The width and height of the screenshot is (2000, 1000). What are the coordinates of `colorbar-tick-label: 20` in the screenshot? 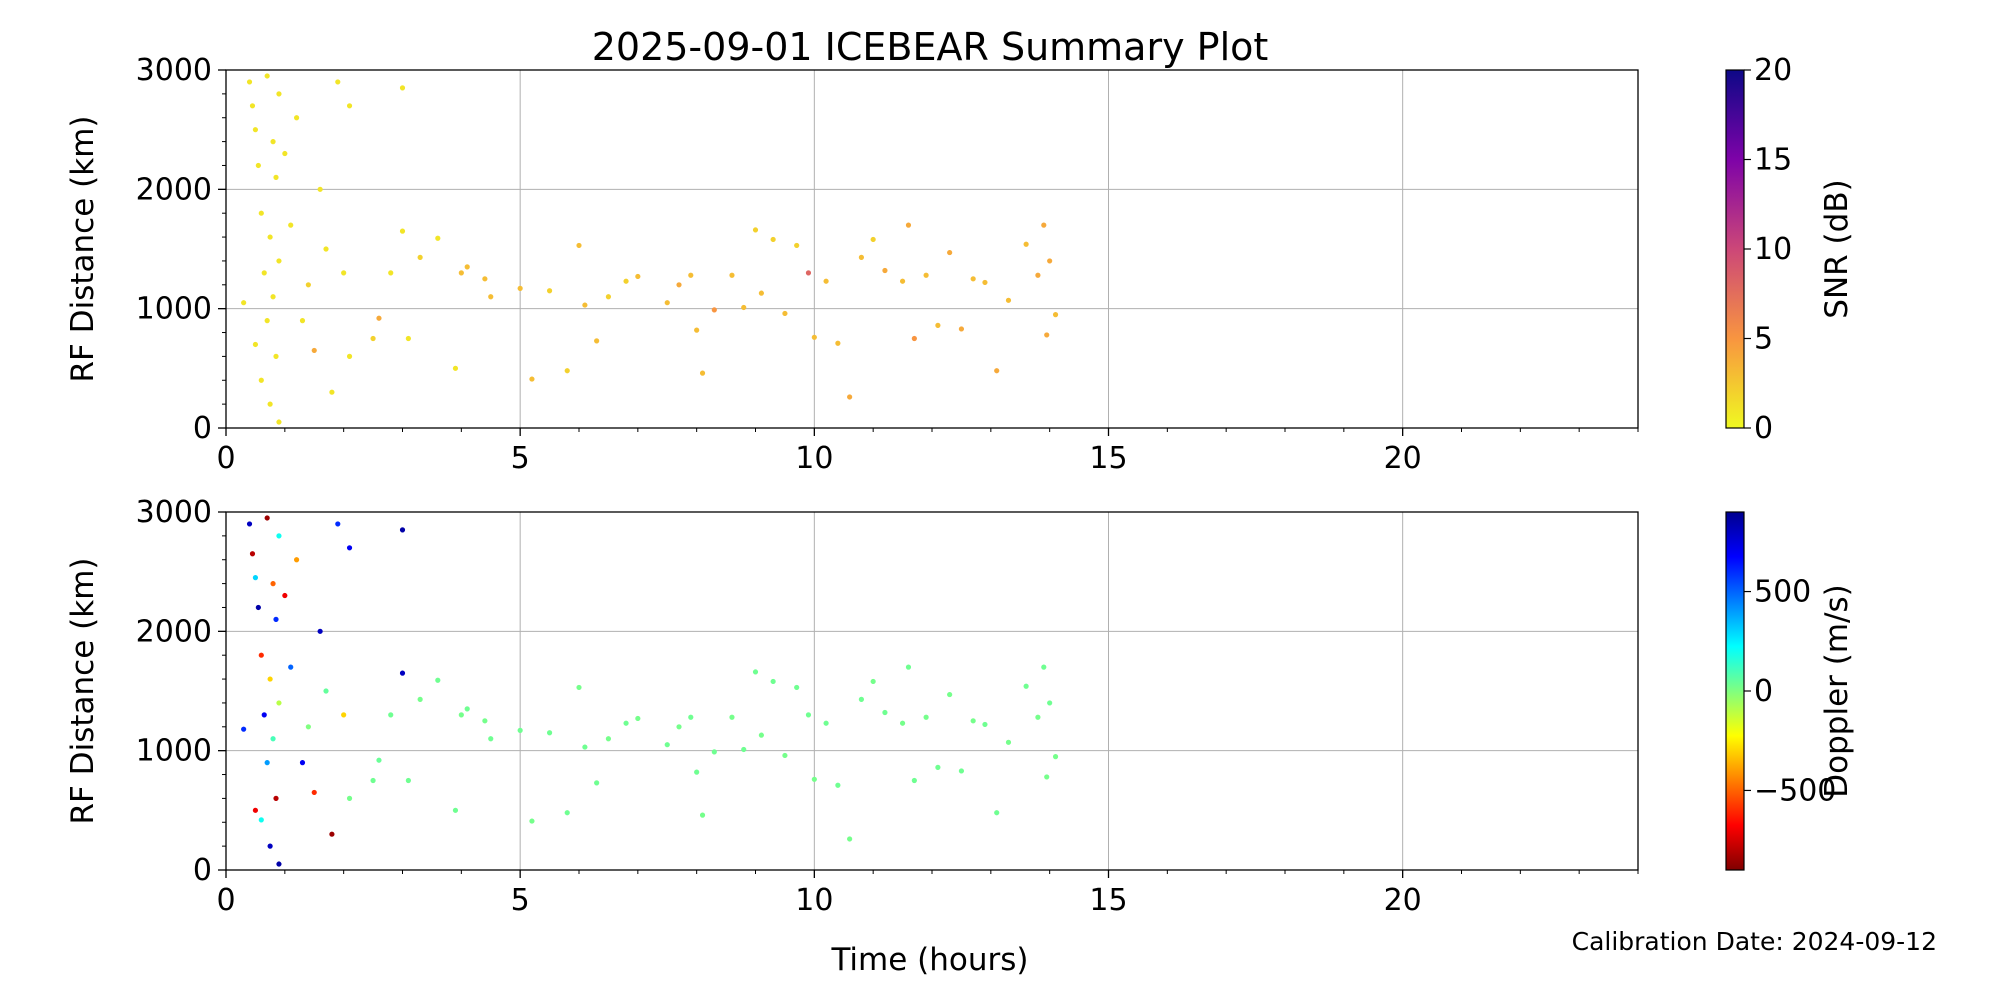 It's located at (1773, 70).